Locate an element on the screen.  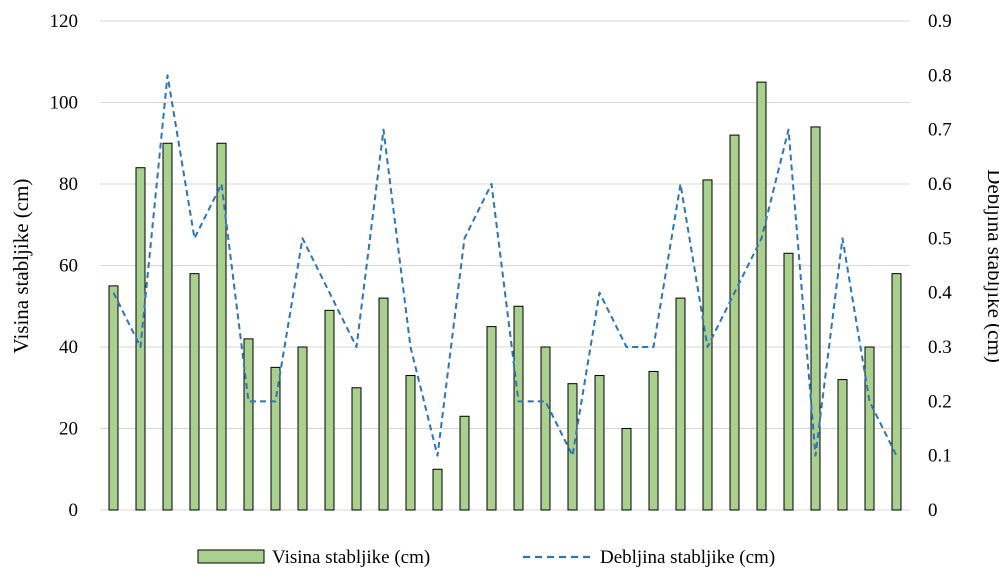
right-tick-label: 0.4 is located at coordinates (940, 293).